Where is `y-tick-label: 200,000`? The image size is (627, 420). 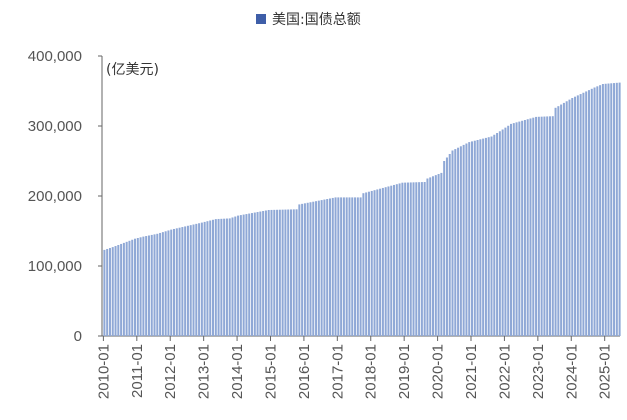 y-tick-label: 200,000 is located at coordinates (55, 196).